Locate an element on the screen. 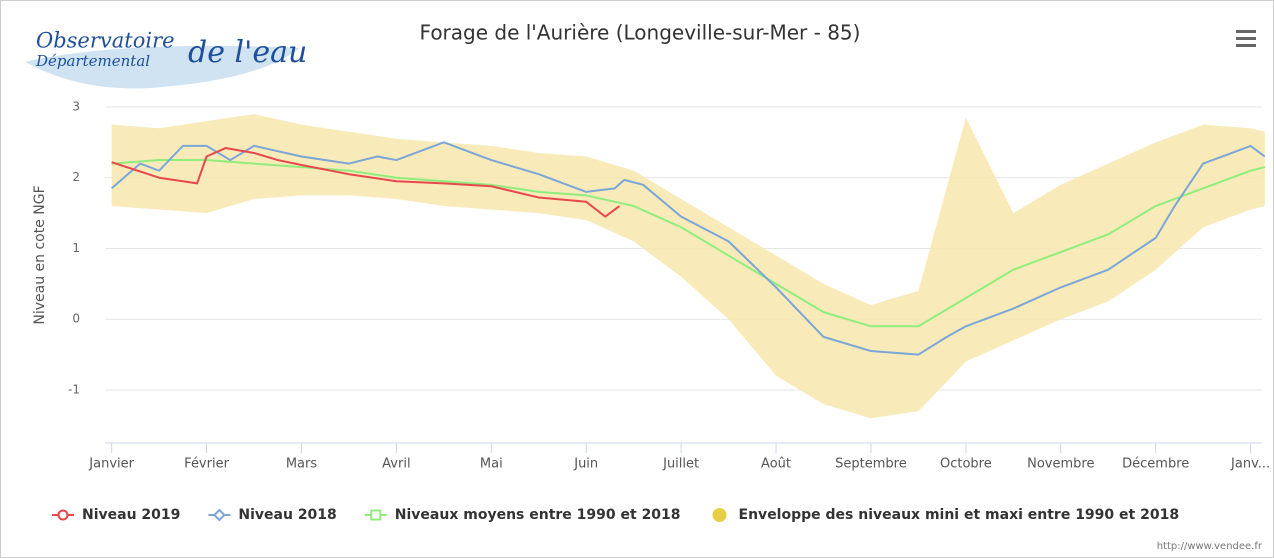 The image size is (1274, 558). legend-label: Niveau 2019 is located at coordinates (131, 515).